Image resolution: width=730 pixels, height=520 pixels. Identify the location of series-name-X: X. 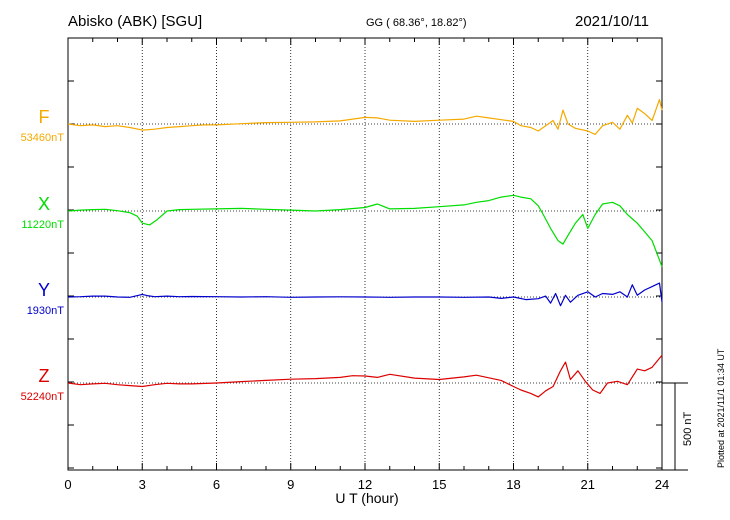
(44, 204).